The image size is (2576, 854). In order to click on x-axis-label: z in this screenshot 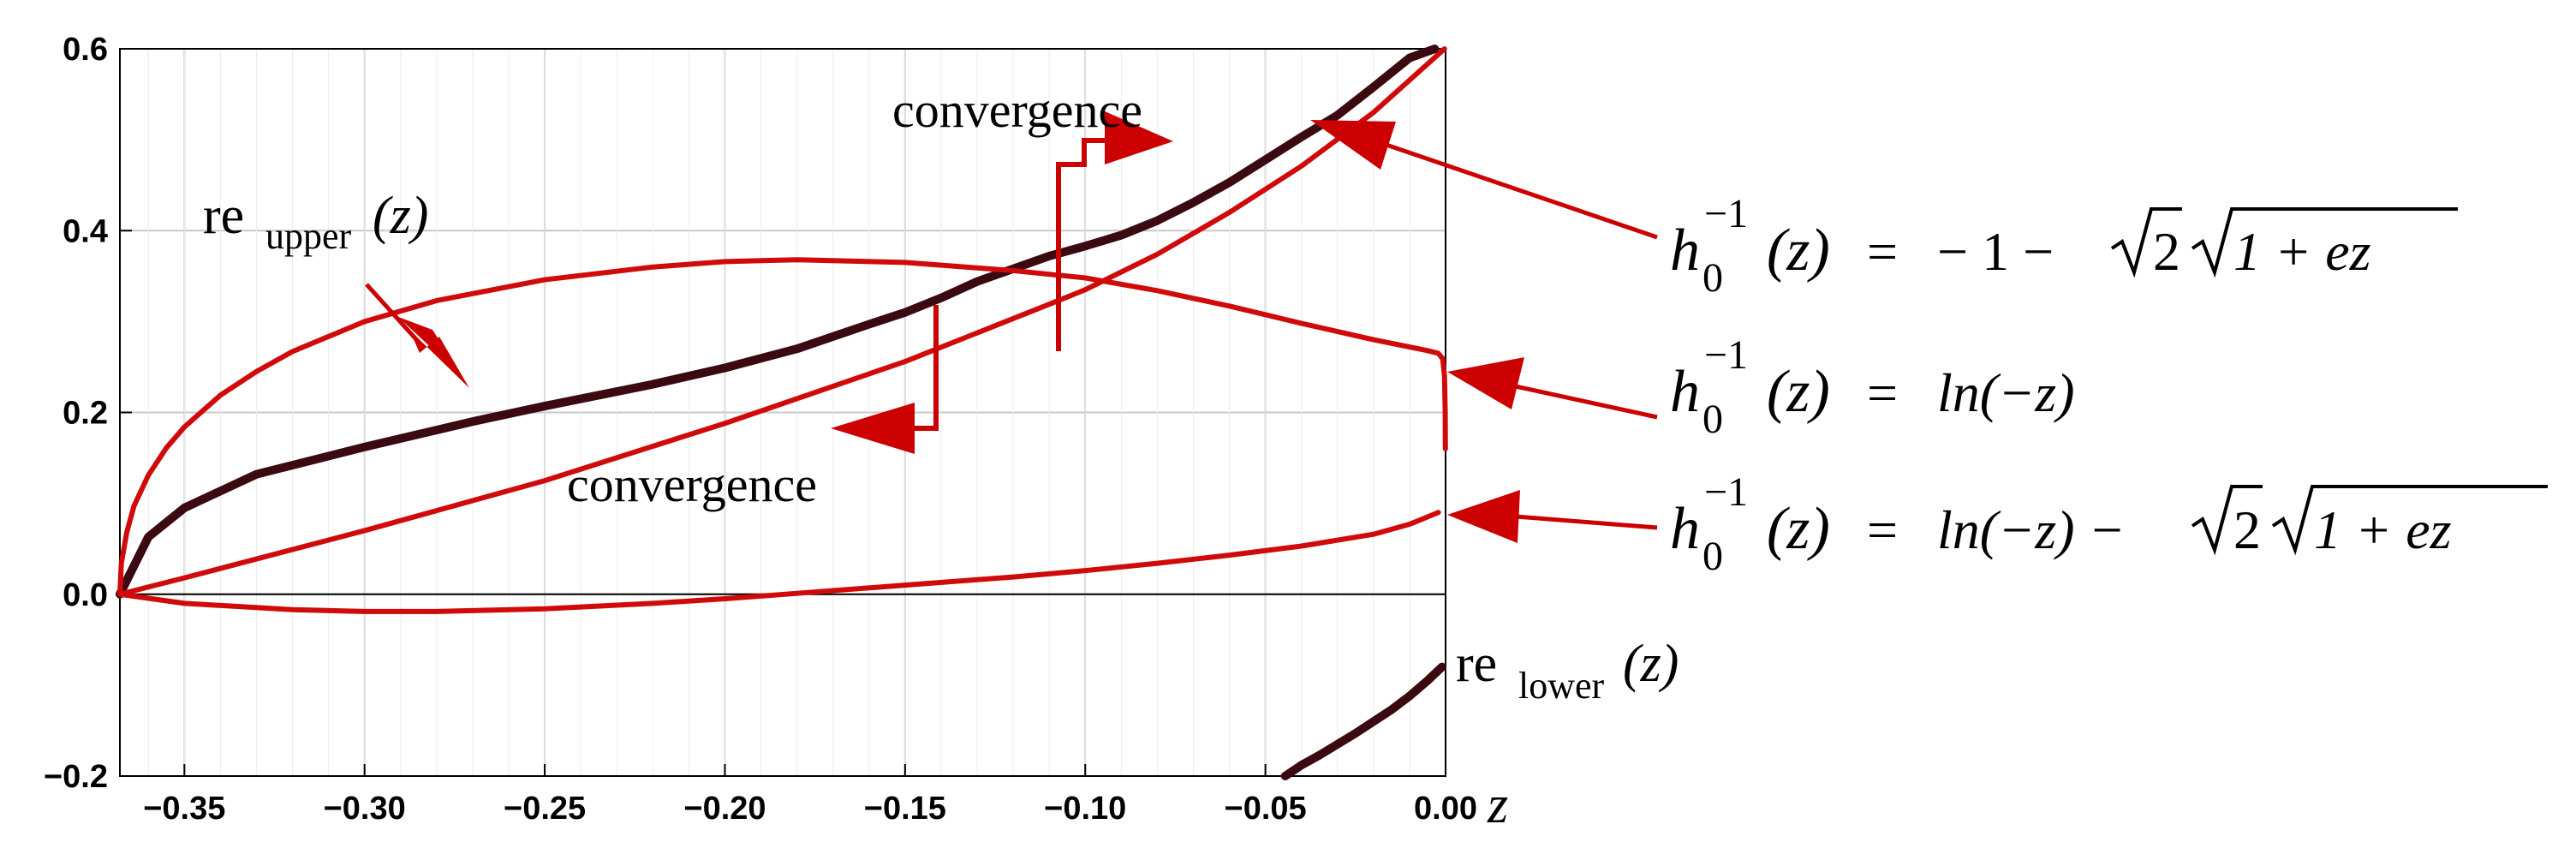, I will do `click(1497, 805)`.